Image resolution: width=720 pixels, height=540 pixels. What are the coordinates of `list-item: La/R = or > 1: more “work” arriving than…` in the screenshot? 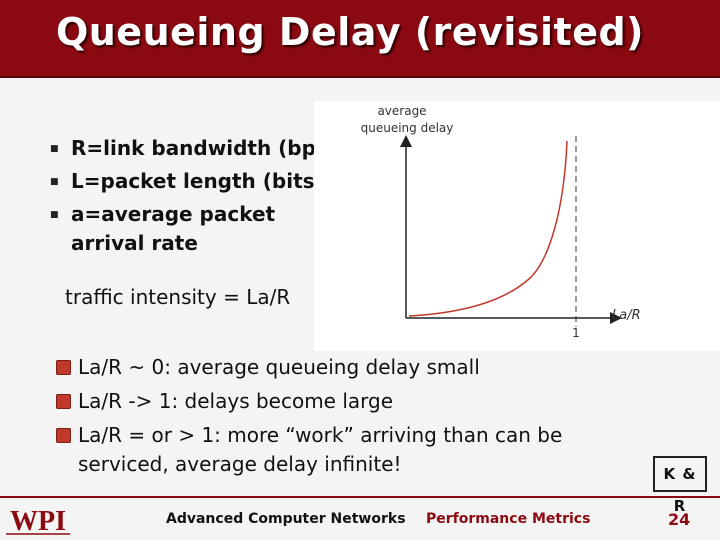 It's located at (326, 450).